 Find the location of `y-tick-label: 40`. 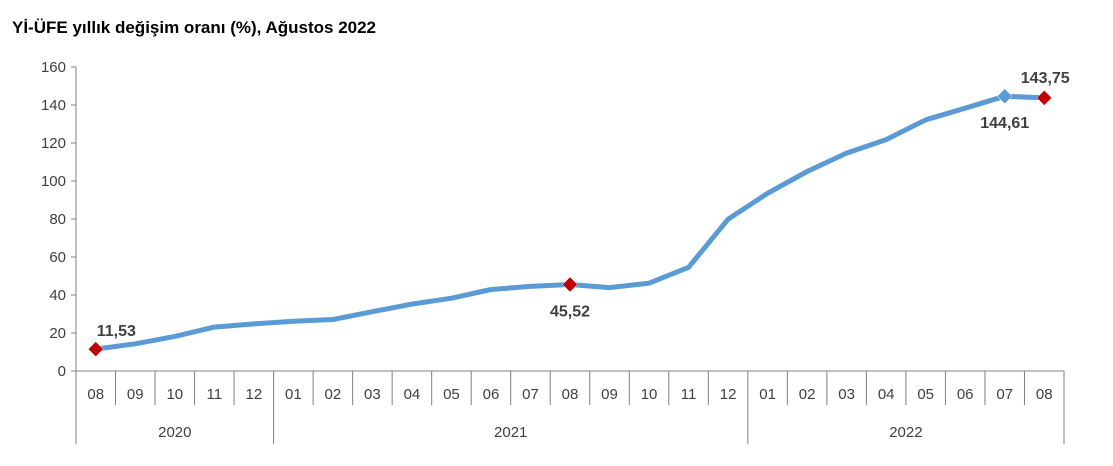

y-tick-label: 40 is located at coordinates (57, 295).